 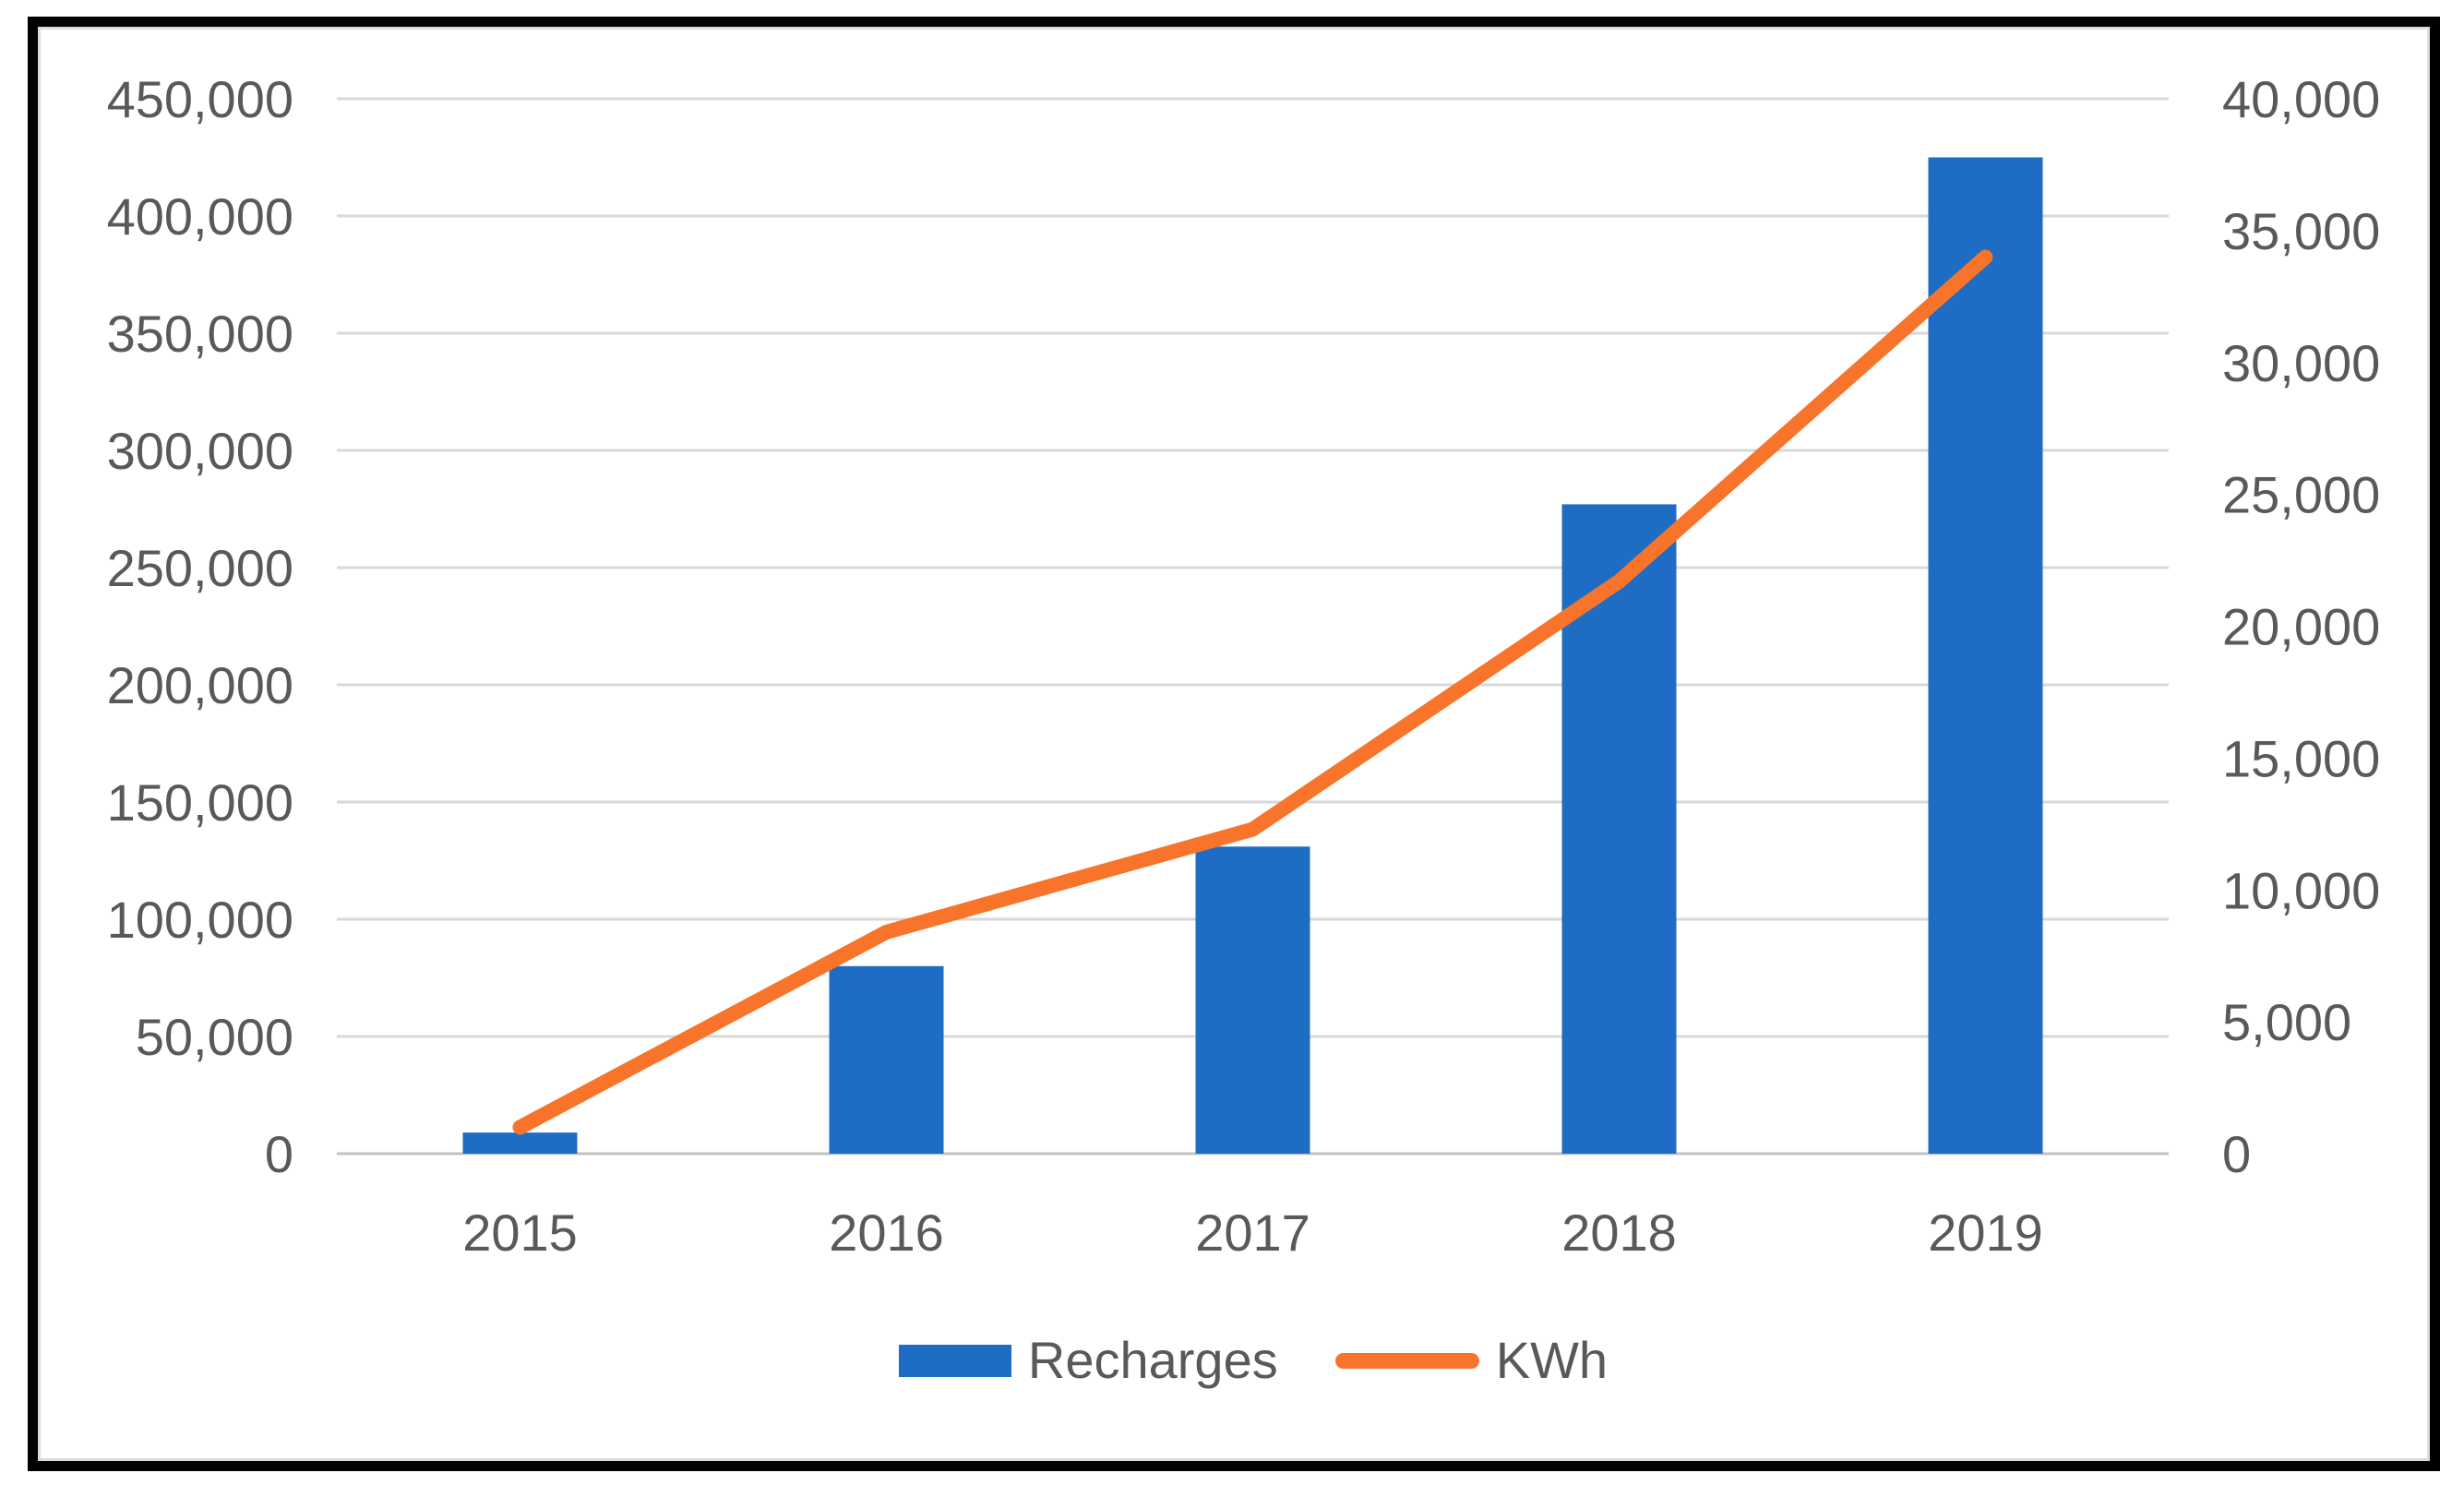 What do you see at coordinates (954, 1360) in the screenshot?
I see `legend-bar-swatch` at bounding box center [954, 1360].